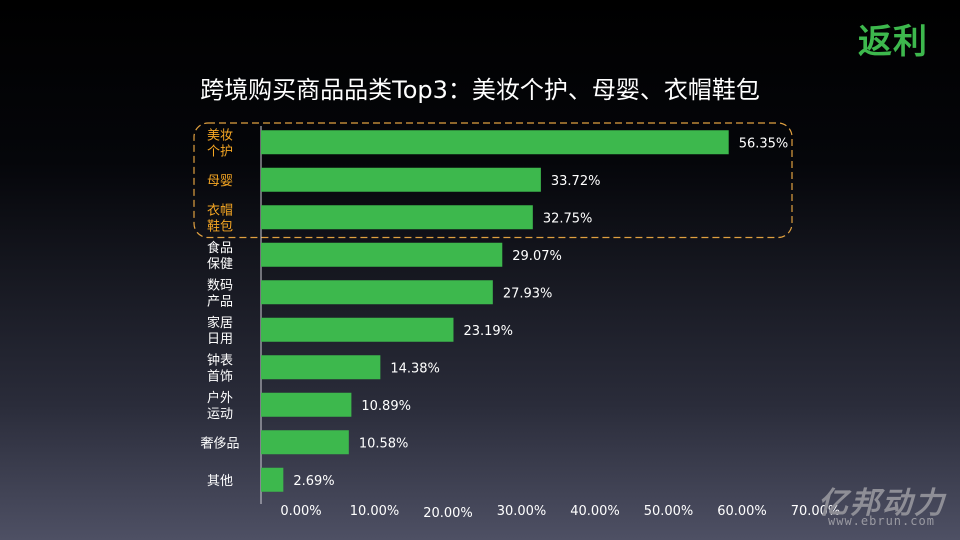  I want to click on data-label-9: 10.58%, so click(384, 443).